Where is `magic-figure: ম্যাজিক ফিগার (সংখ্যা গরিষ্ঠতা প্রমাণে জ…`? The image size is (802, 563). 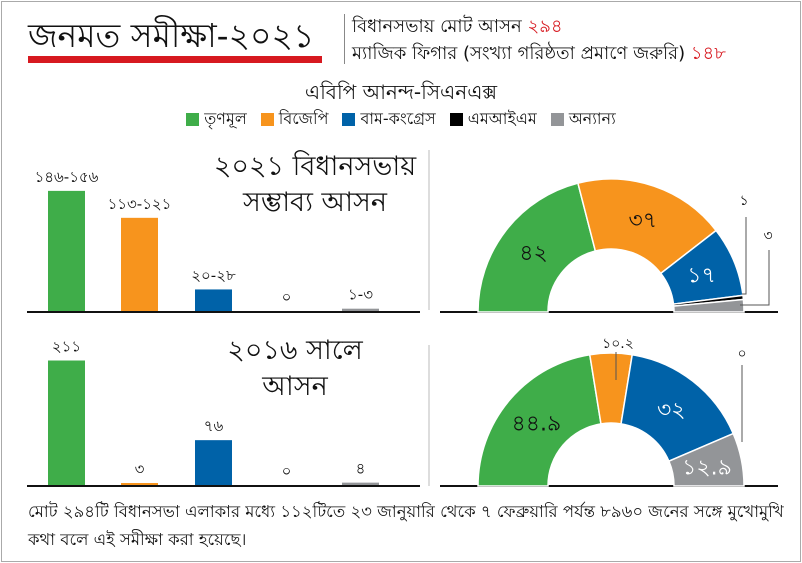
magic-figure: ম্যাজিক ফিগার (সংখ্যা গরিষ্ঠতা প্রমাণে জ… is located at coordinates (539, 54).